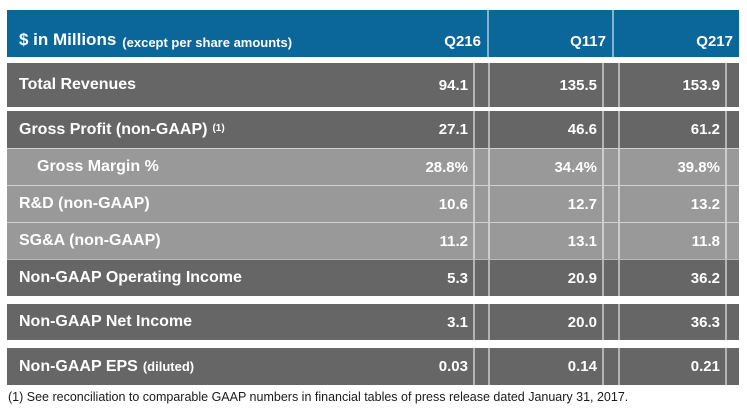  I want to click on table-row: Non-GAAP Net Income 3.1 20.0 36.3, so click(373, 322).